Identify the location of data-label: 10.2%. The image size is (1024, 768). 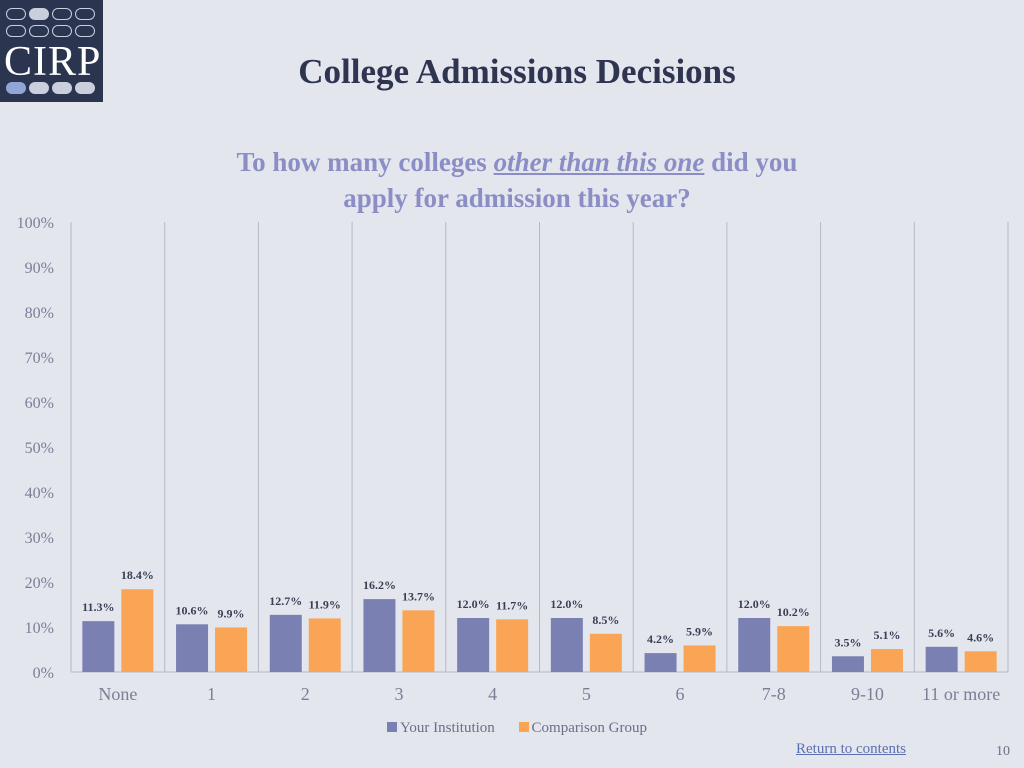
(793, 612).